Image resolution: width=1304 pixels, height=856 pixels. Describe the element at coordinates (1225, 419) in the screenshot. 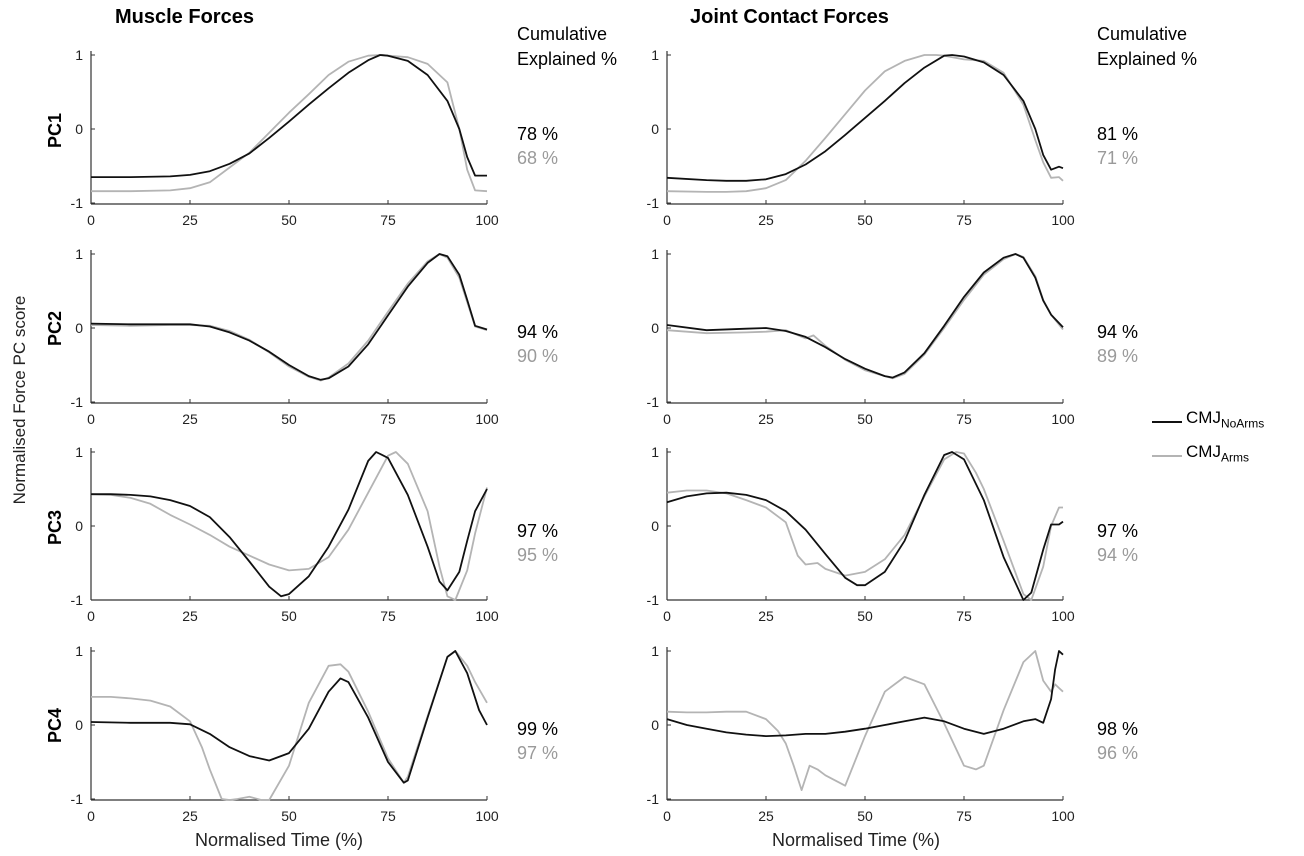

I see `legend-label-noarms: CMJNoArms` at that location.